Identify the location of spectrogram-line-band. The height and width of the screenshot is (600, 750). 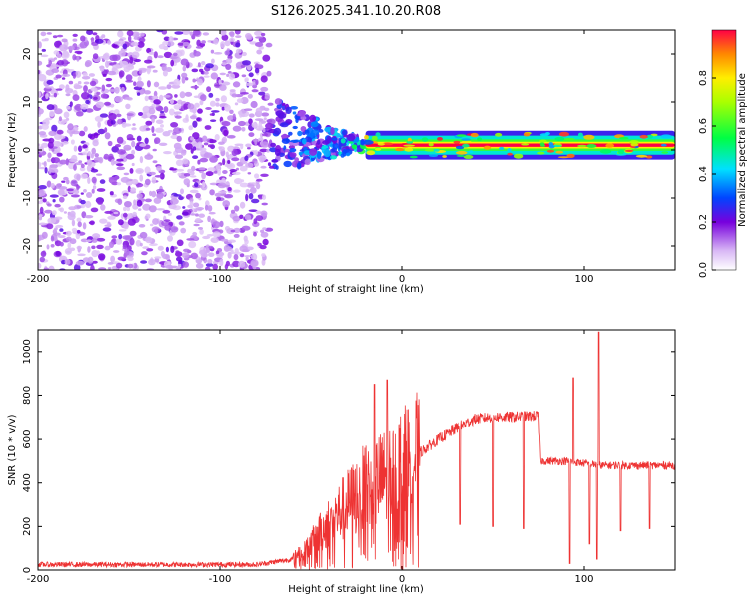
(520, 145).